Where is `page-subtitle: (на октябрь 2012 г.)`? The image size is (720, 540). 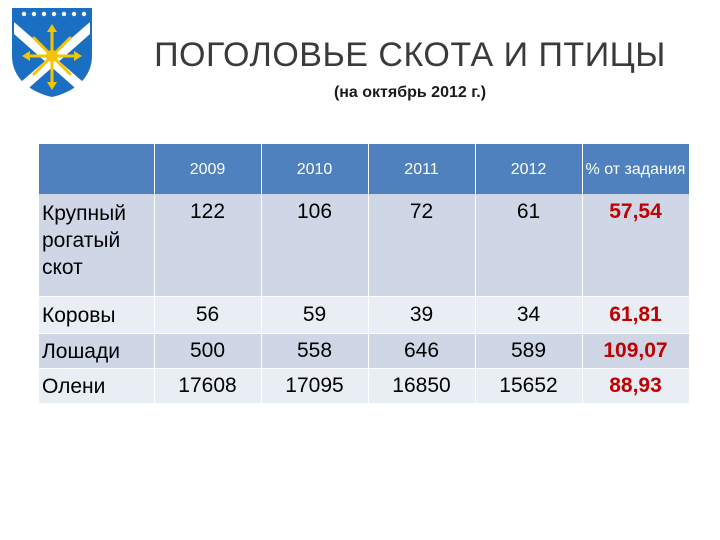 page-subtitle: (на октябрь 2012 г.) is located at coordinates (410, 92).